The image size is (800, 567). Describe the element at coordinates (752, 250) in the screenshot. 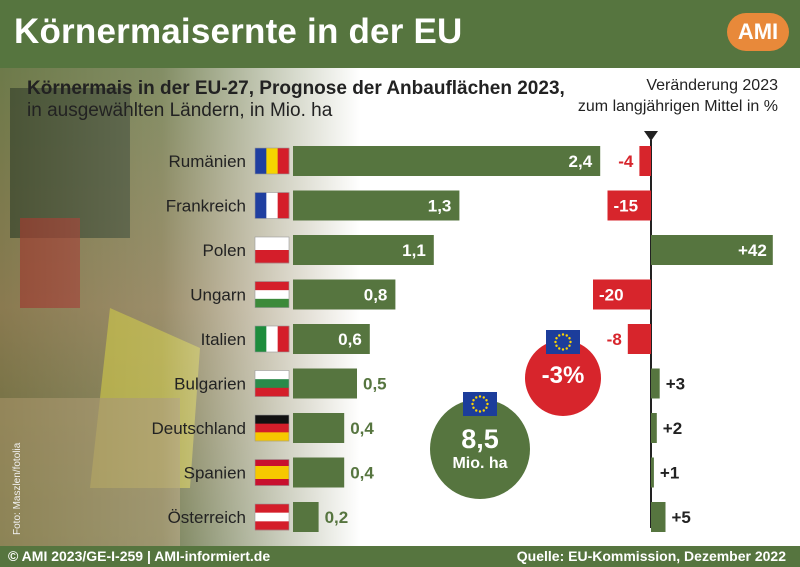

I see `change-value-label: +42` at that location.